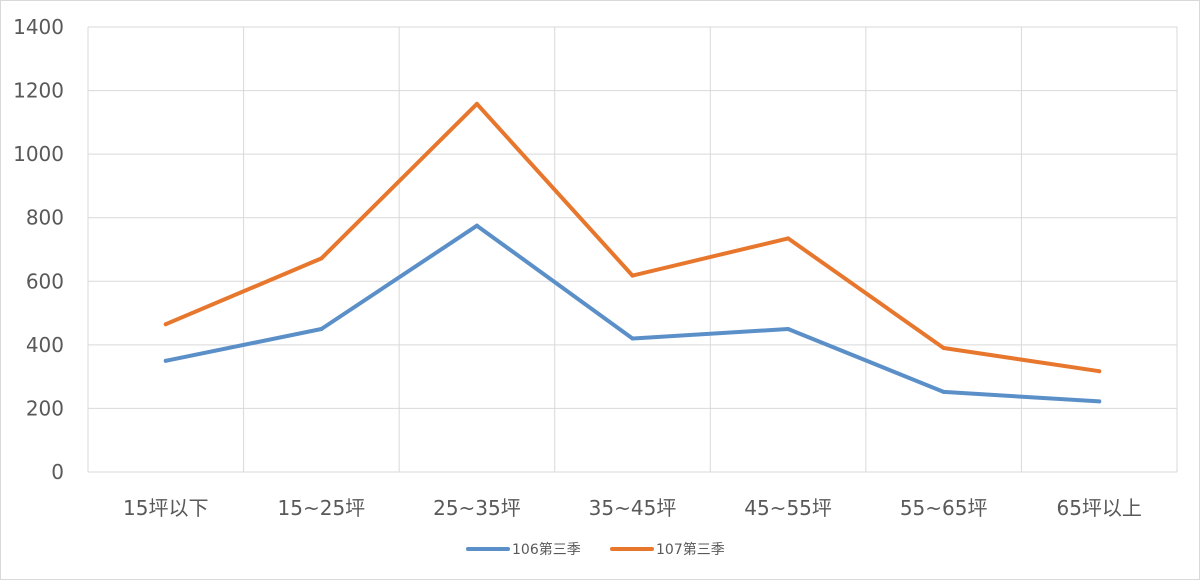 This screenshot has height=580, width=1200. I want to click on x-tick-label: 15~25坪, so click(322, 508).